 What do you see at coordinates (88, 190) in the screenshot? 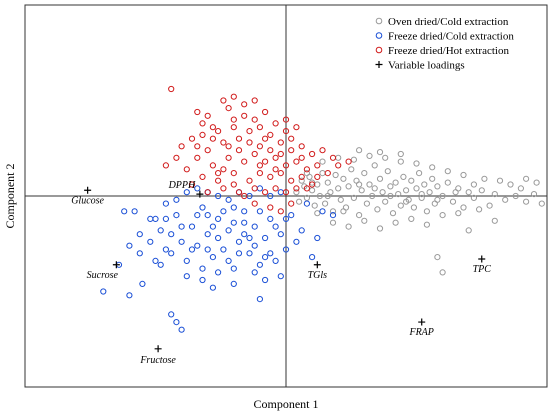
I see `loading-marker-glucose` at bounding box center [88, 190].